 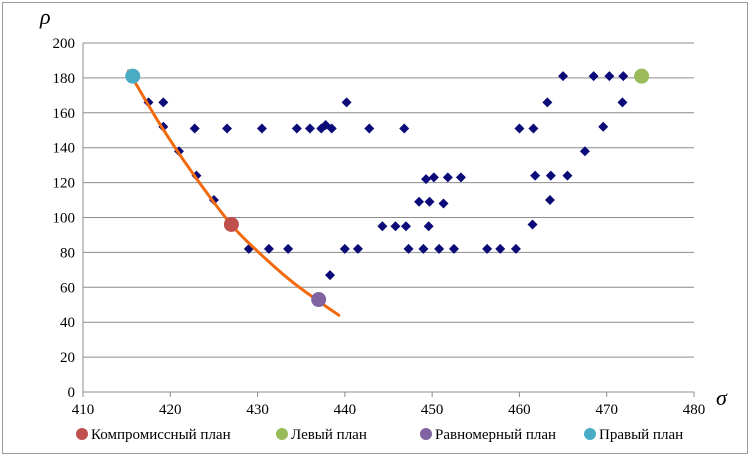 I want to click on legend-item-left-label: Левый план, so click(x=329, y=435).